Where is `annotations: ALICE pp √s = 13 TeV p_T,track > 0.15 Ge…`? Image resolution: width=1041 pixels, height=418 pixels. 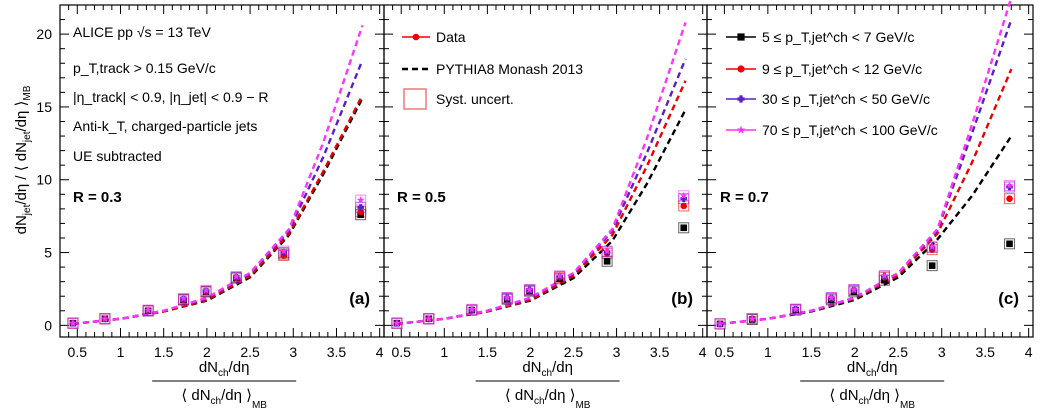
annotations: ALICE pp √s = 13 TeV p_T,track > 0.15 Ge… is located at coordinates (171, 94).